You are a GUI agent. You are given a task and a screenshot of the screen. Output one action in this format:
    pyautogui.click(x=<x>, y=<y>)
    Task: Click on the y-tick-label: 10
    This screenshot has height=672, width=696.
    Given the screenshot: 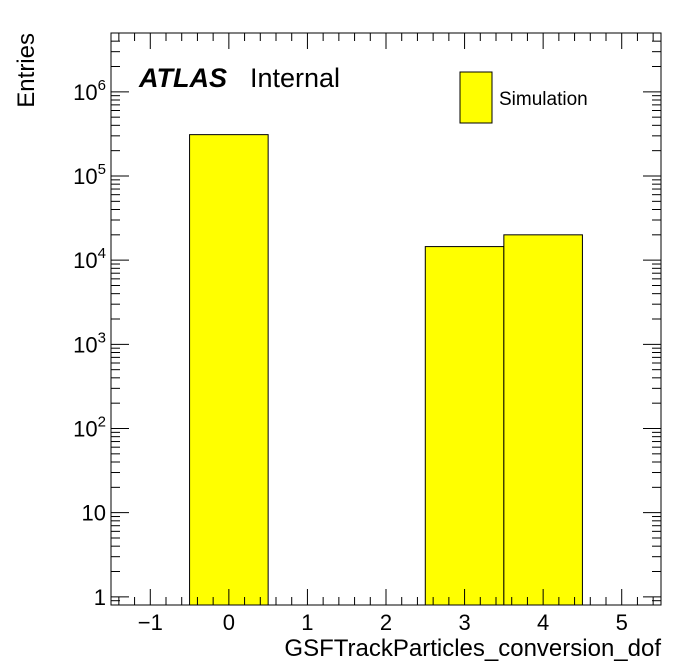 What is the action you would take?
    pyautogui.click(x=94, y=513)
    